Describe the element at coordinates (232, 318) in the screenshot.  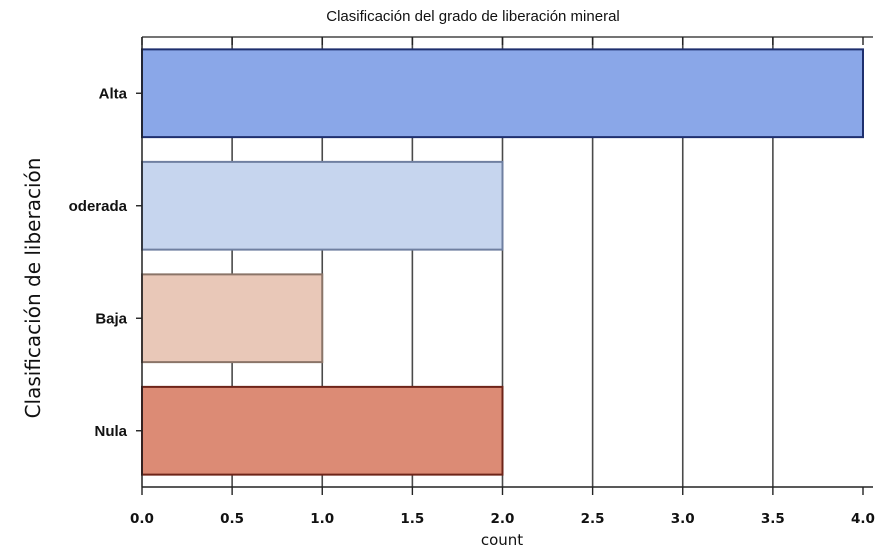
I see `bar-baja` at that location.